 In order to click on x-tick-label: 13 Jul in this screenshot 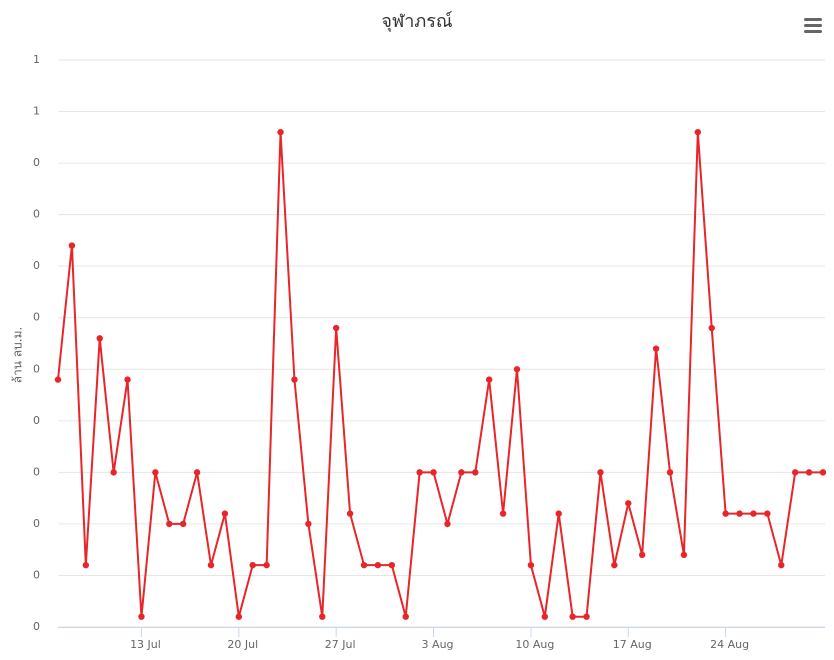, I will do `click(145, 644)`.